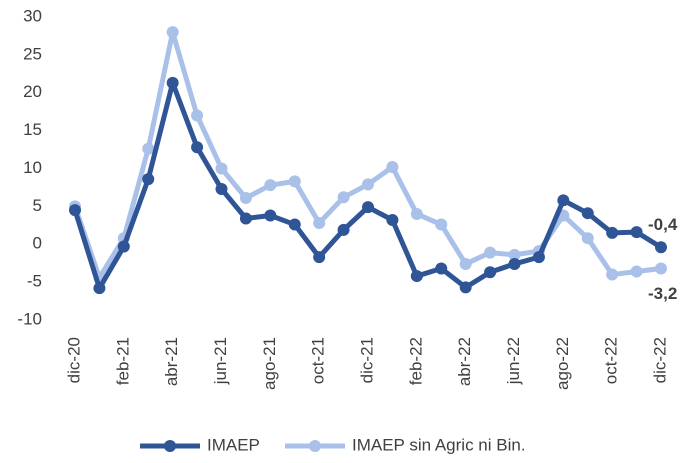 The image size is (687, 463). What do you see at coordinates (318, 360) in the screenshot?
I see `x-tick-label: oct-21` at bounding box center [318, 360].